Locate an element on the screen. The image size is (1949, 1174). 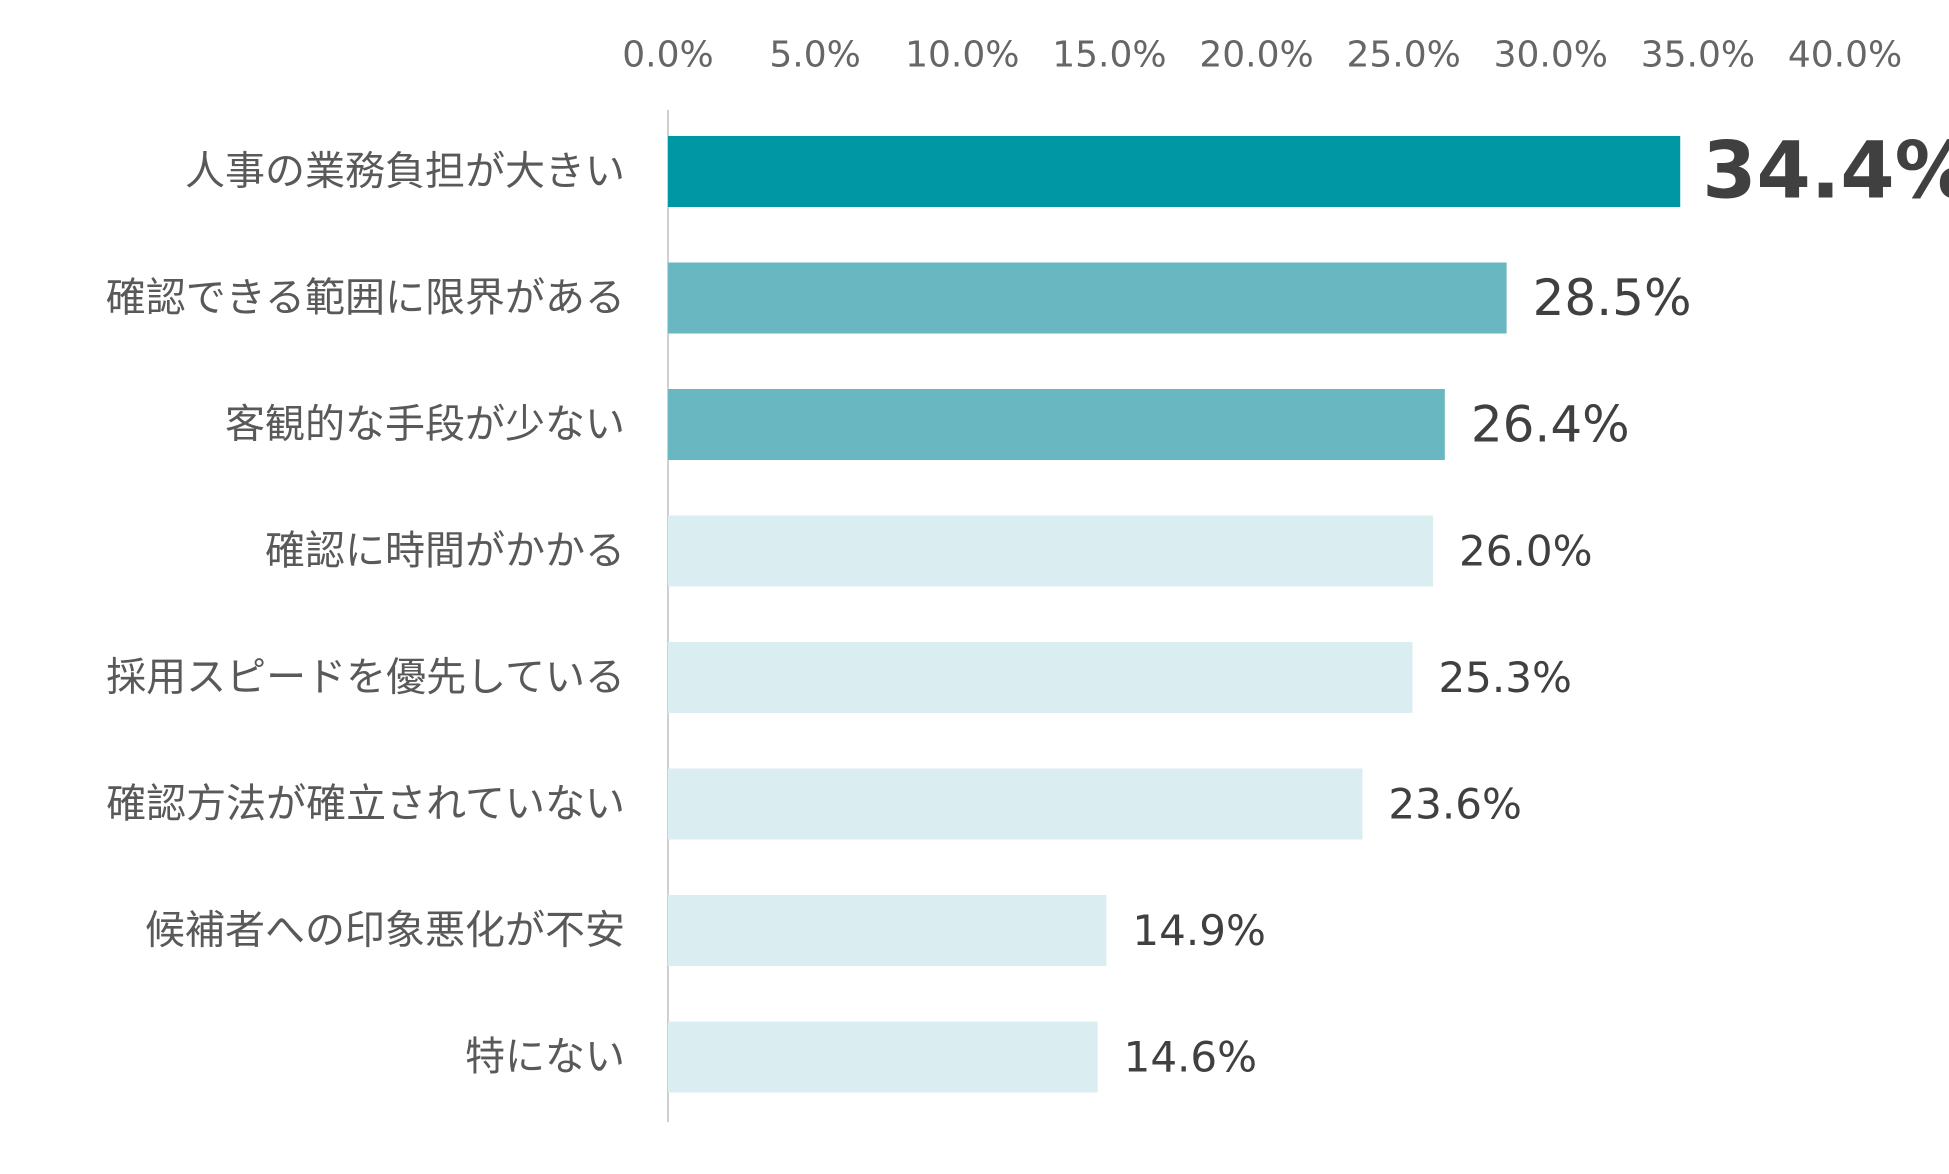
x-tick-label: 20.0% is located at coordinates (1256, 55).